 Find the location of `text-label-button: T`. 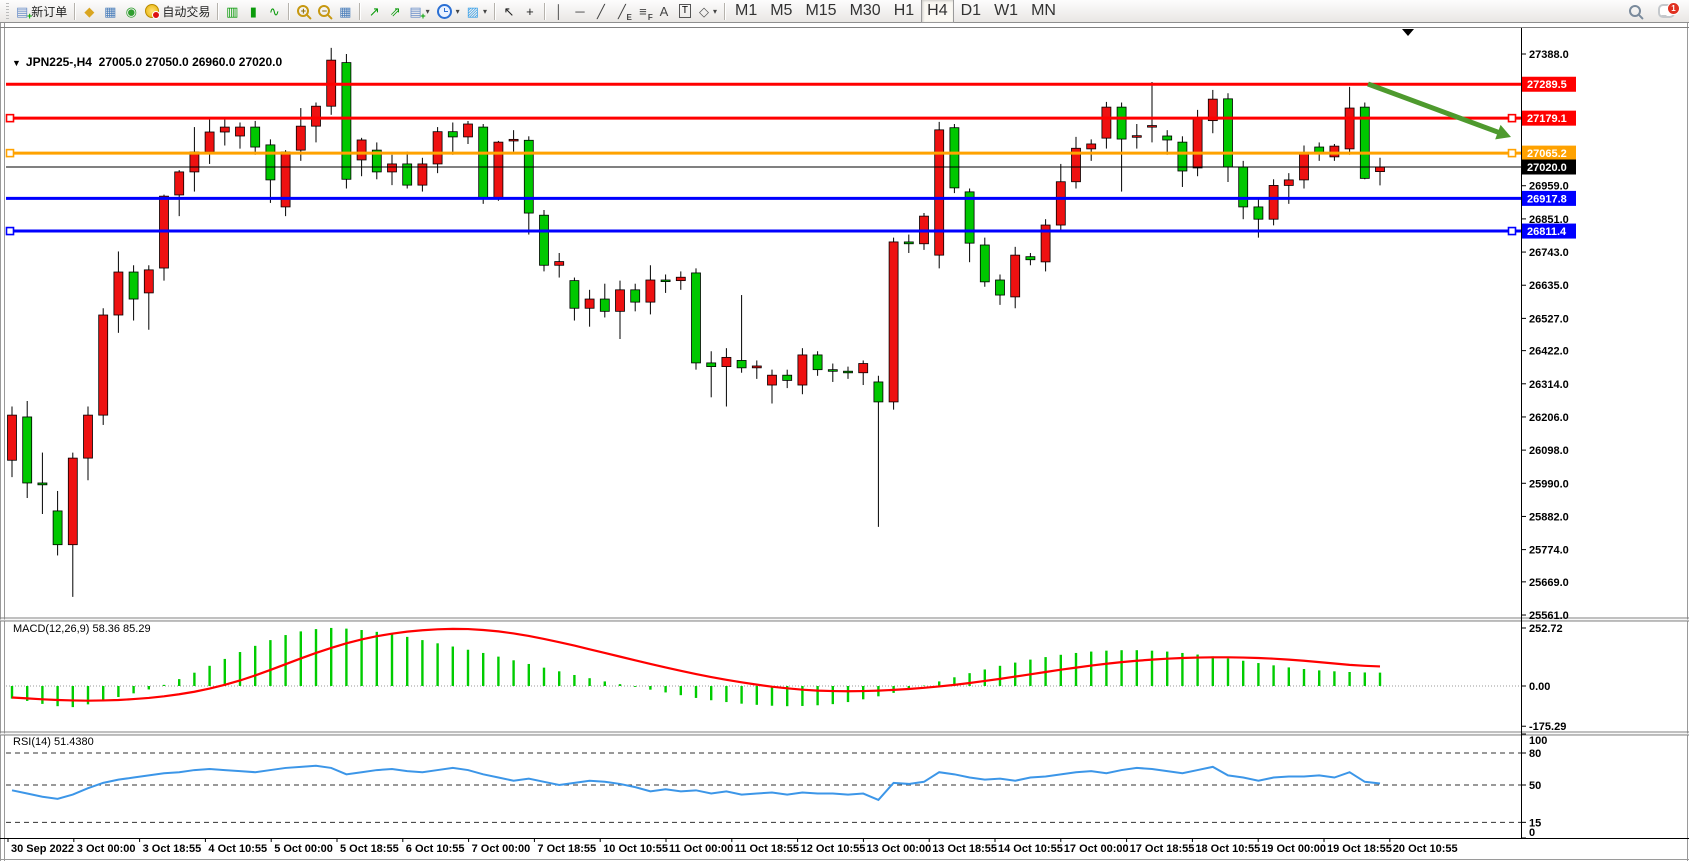

text-label-button: T is located at coordinates (685, 11).